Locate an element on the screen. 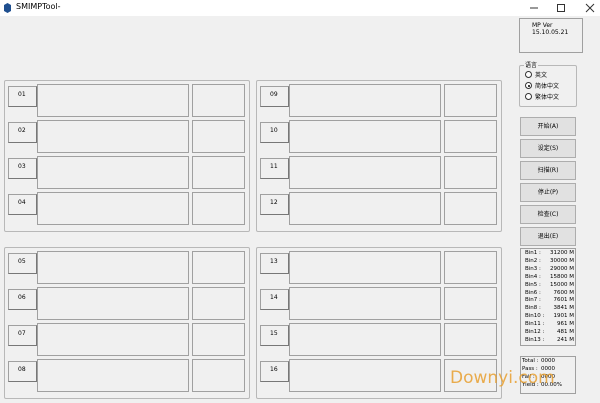 This screenshot has width=600, height=403. bin-label: Bin1 : is located at coordinates (533, 253).